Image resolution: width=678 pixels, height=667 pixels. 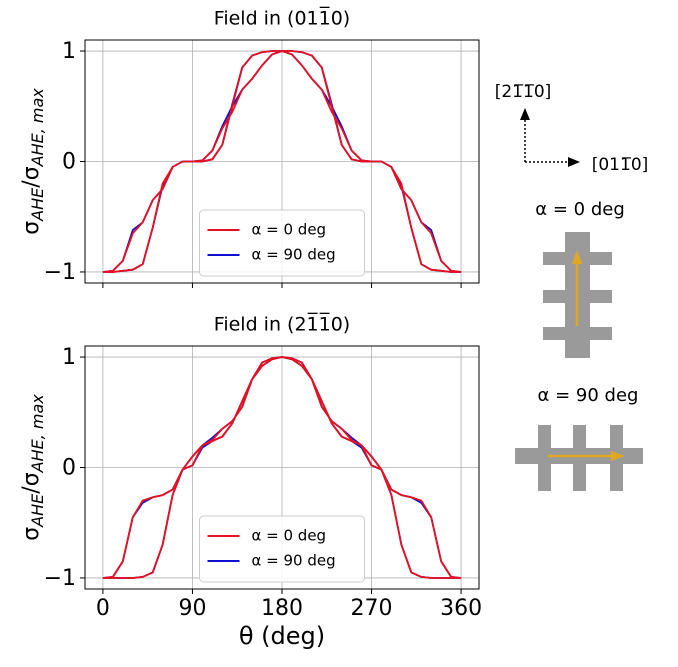 What do you see at coordinates (579, 458) in the screenshot?
I see `device-horizontal` at bounding box center [579, 458].